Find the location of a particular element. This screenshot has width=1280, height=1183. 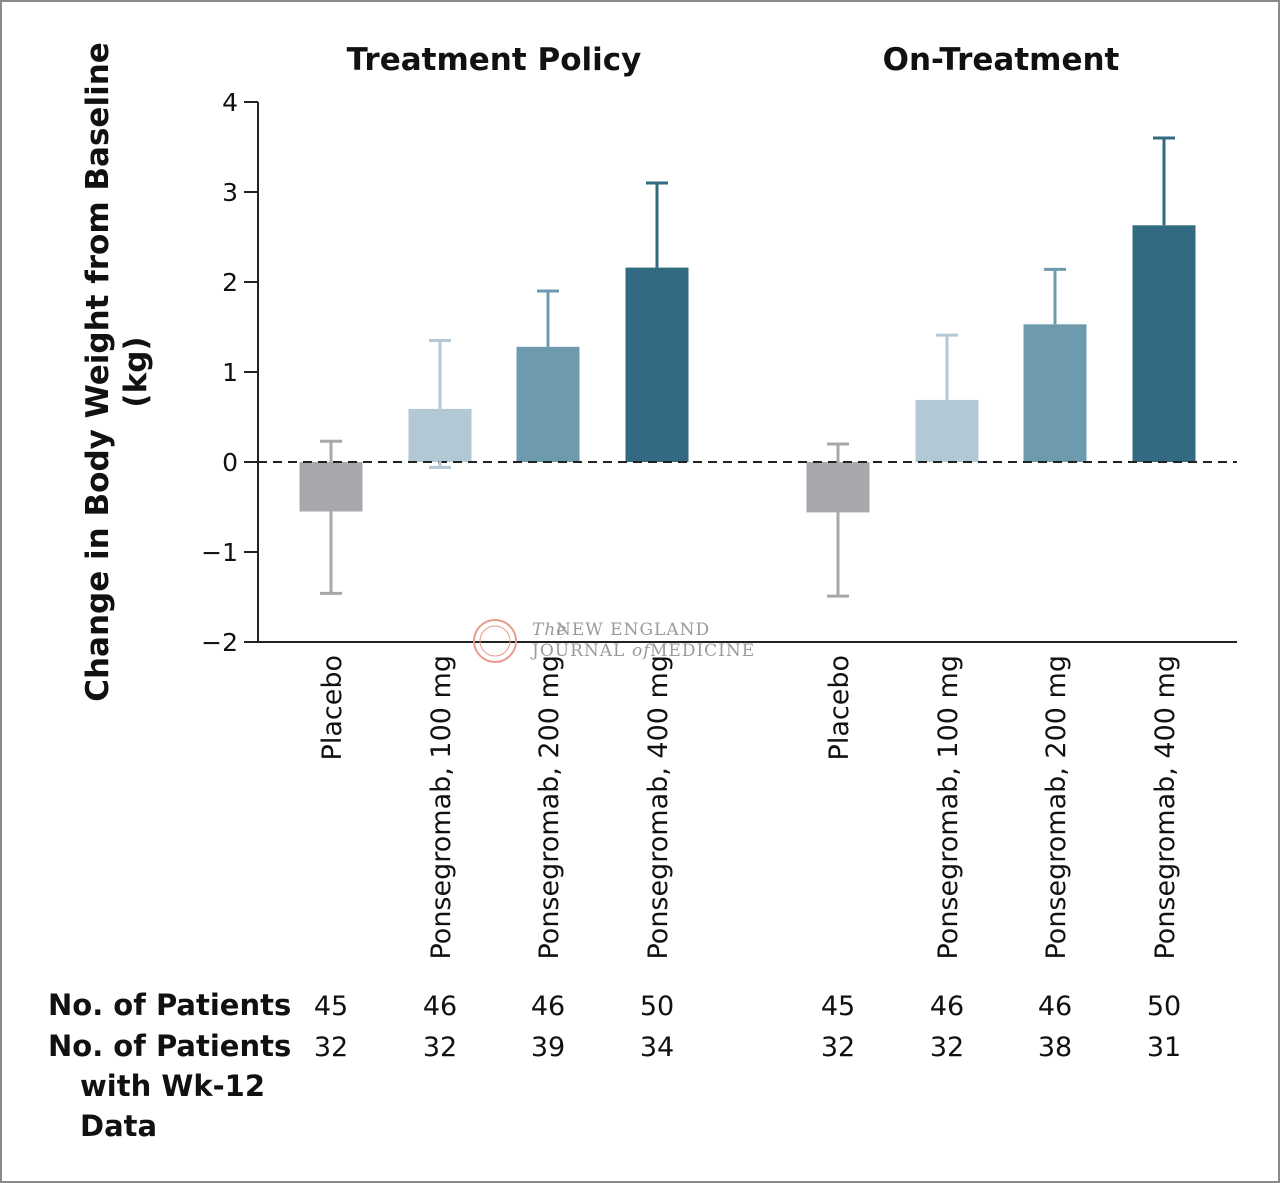

journal-seal-icon is located at coordinates (495, 641).